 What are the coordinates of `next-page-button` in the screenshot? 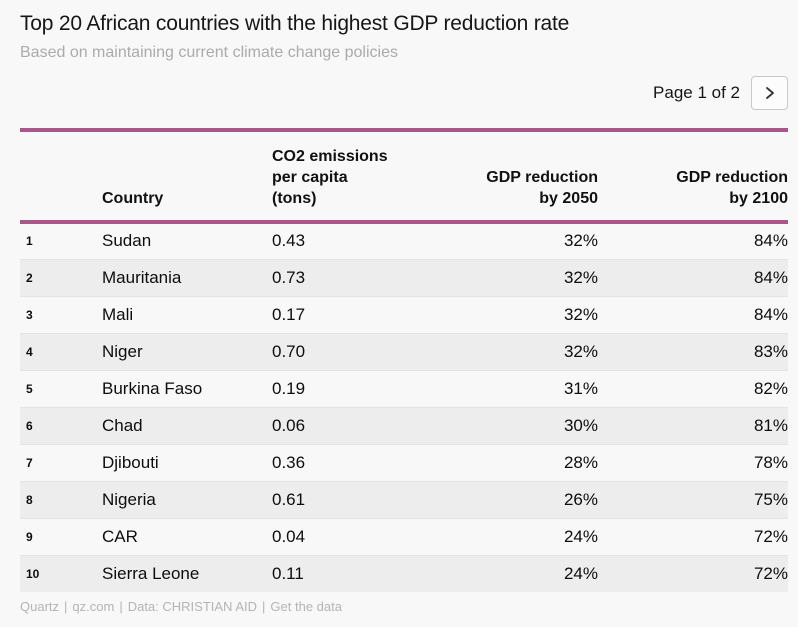 It's located at (769, 93).